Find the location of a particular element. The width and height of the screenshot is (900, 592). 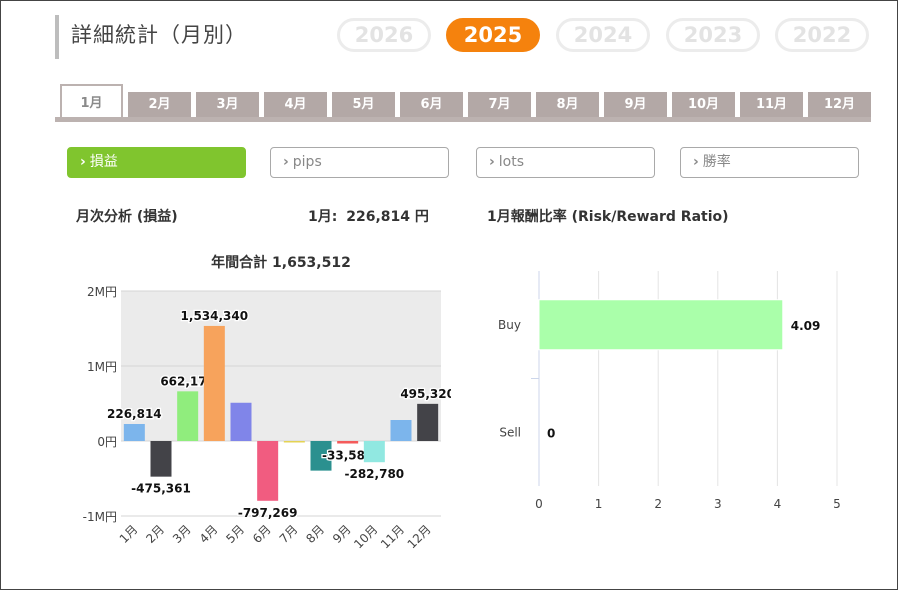

data-label: 495,320 is located at coordinates (425, 394).